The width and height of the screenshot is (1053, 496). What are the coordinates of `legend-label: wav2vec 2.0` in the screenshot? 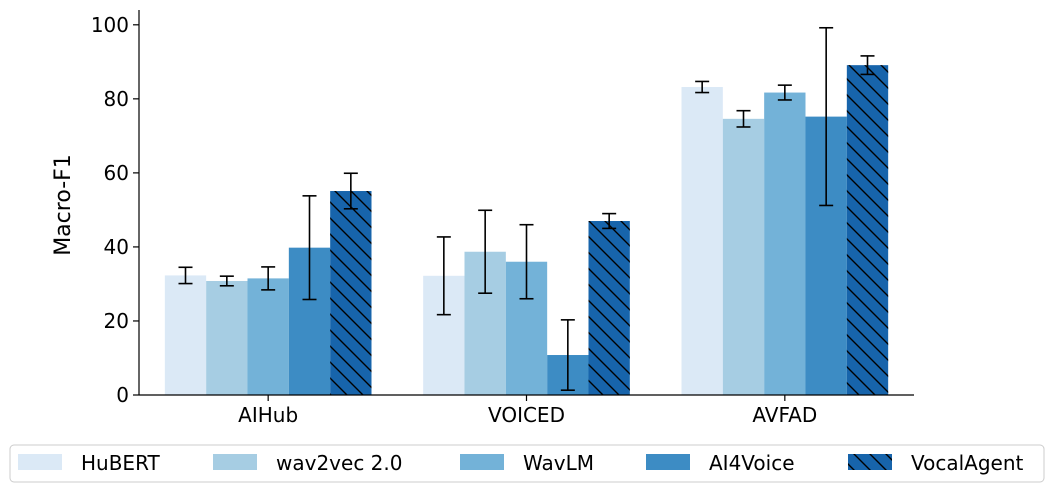 It's located at (339, 463).